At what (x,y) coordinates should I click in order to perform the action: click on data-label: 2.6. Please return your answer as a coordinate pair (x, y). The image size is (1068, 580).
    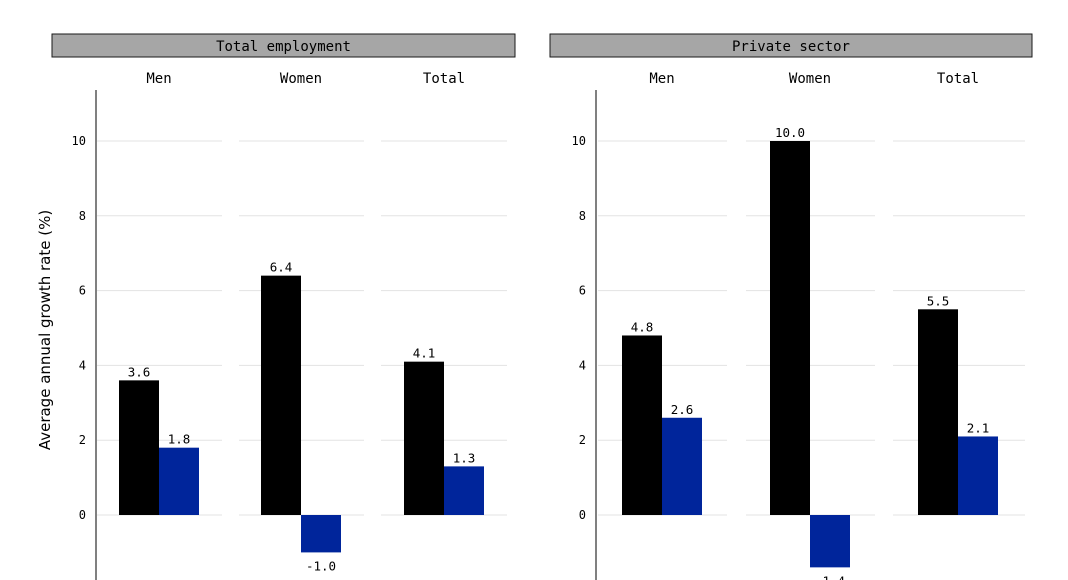
    Looking at the image, I should click on (682, 409).